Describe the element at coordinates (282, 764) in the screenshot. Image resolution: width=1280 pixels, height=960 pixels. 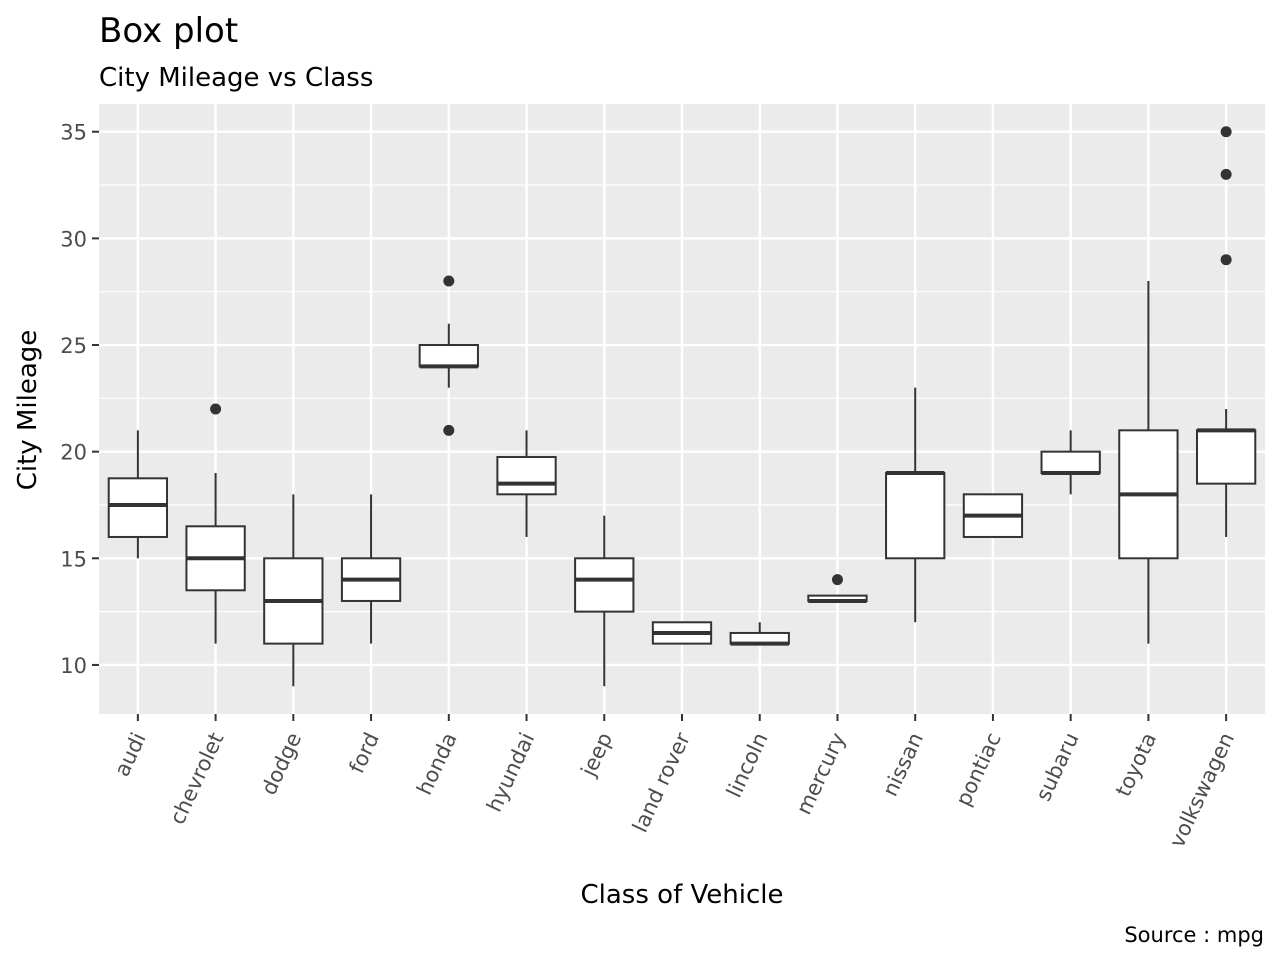
I see `x-tick-label: dodge` at that location.